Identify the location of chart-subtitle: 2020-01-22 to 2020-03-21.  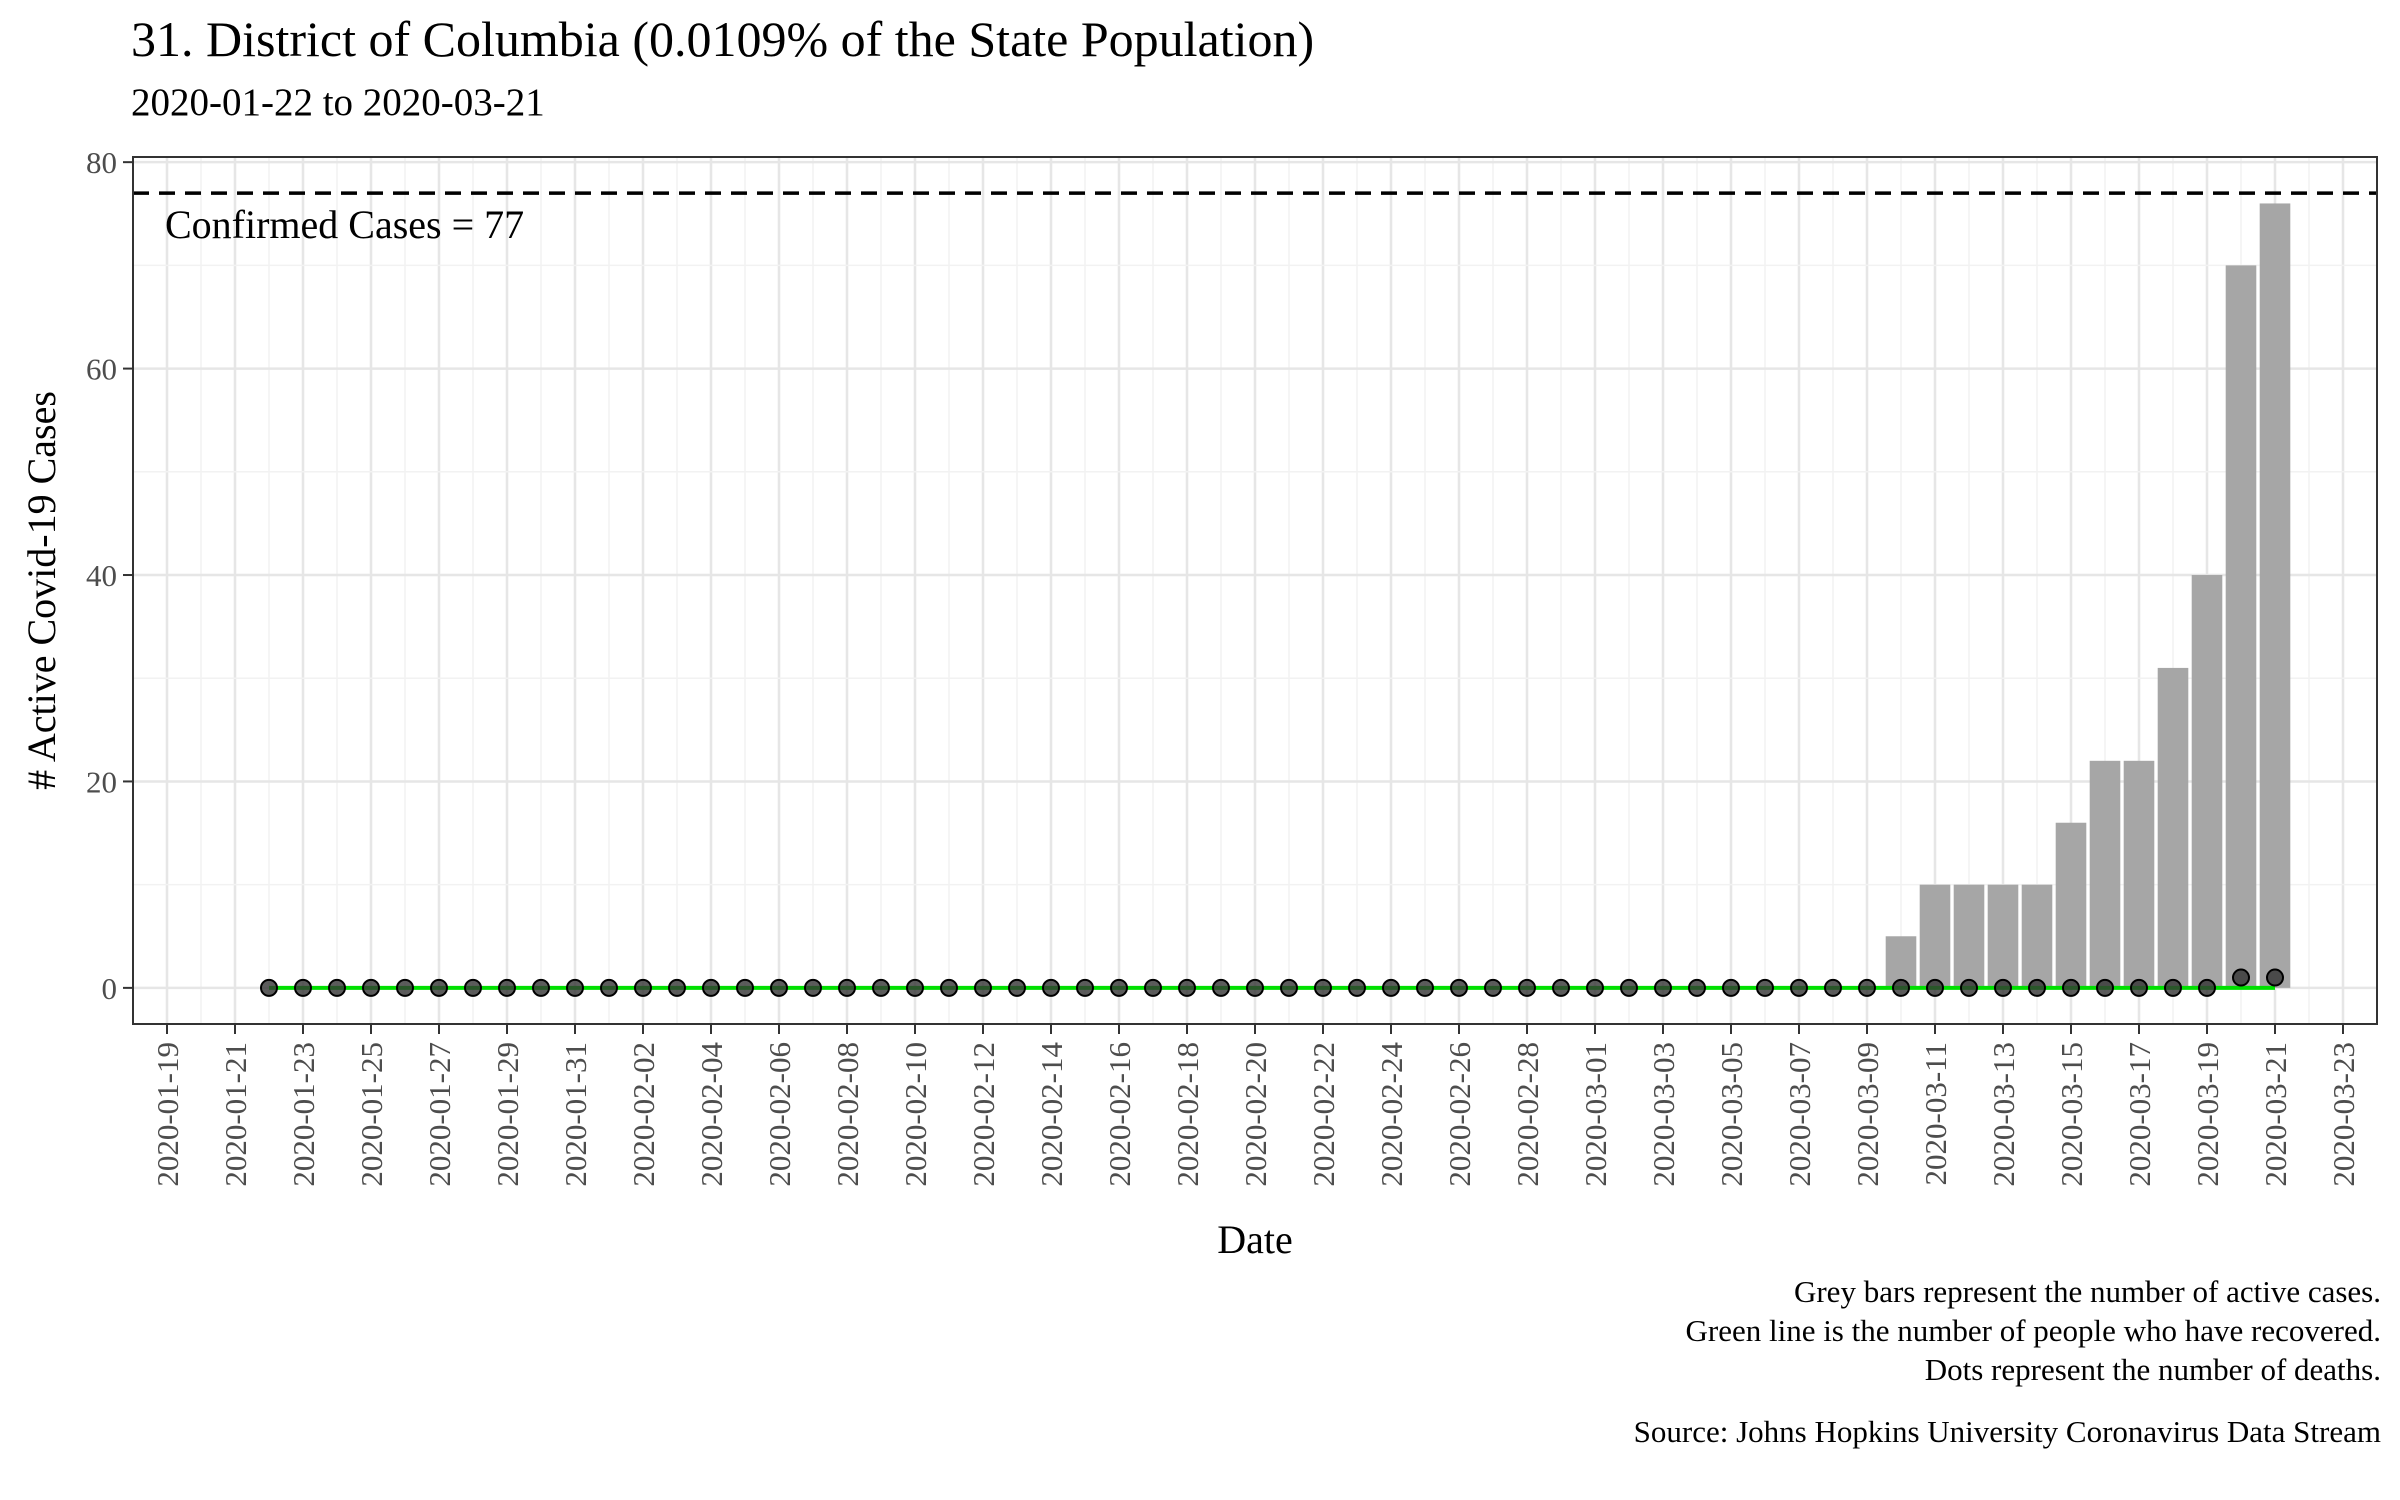
(338, 102).